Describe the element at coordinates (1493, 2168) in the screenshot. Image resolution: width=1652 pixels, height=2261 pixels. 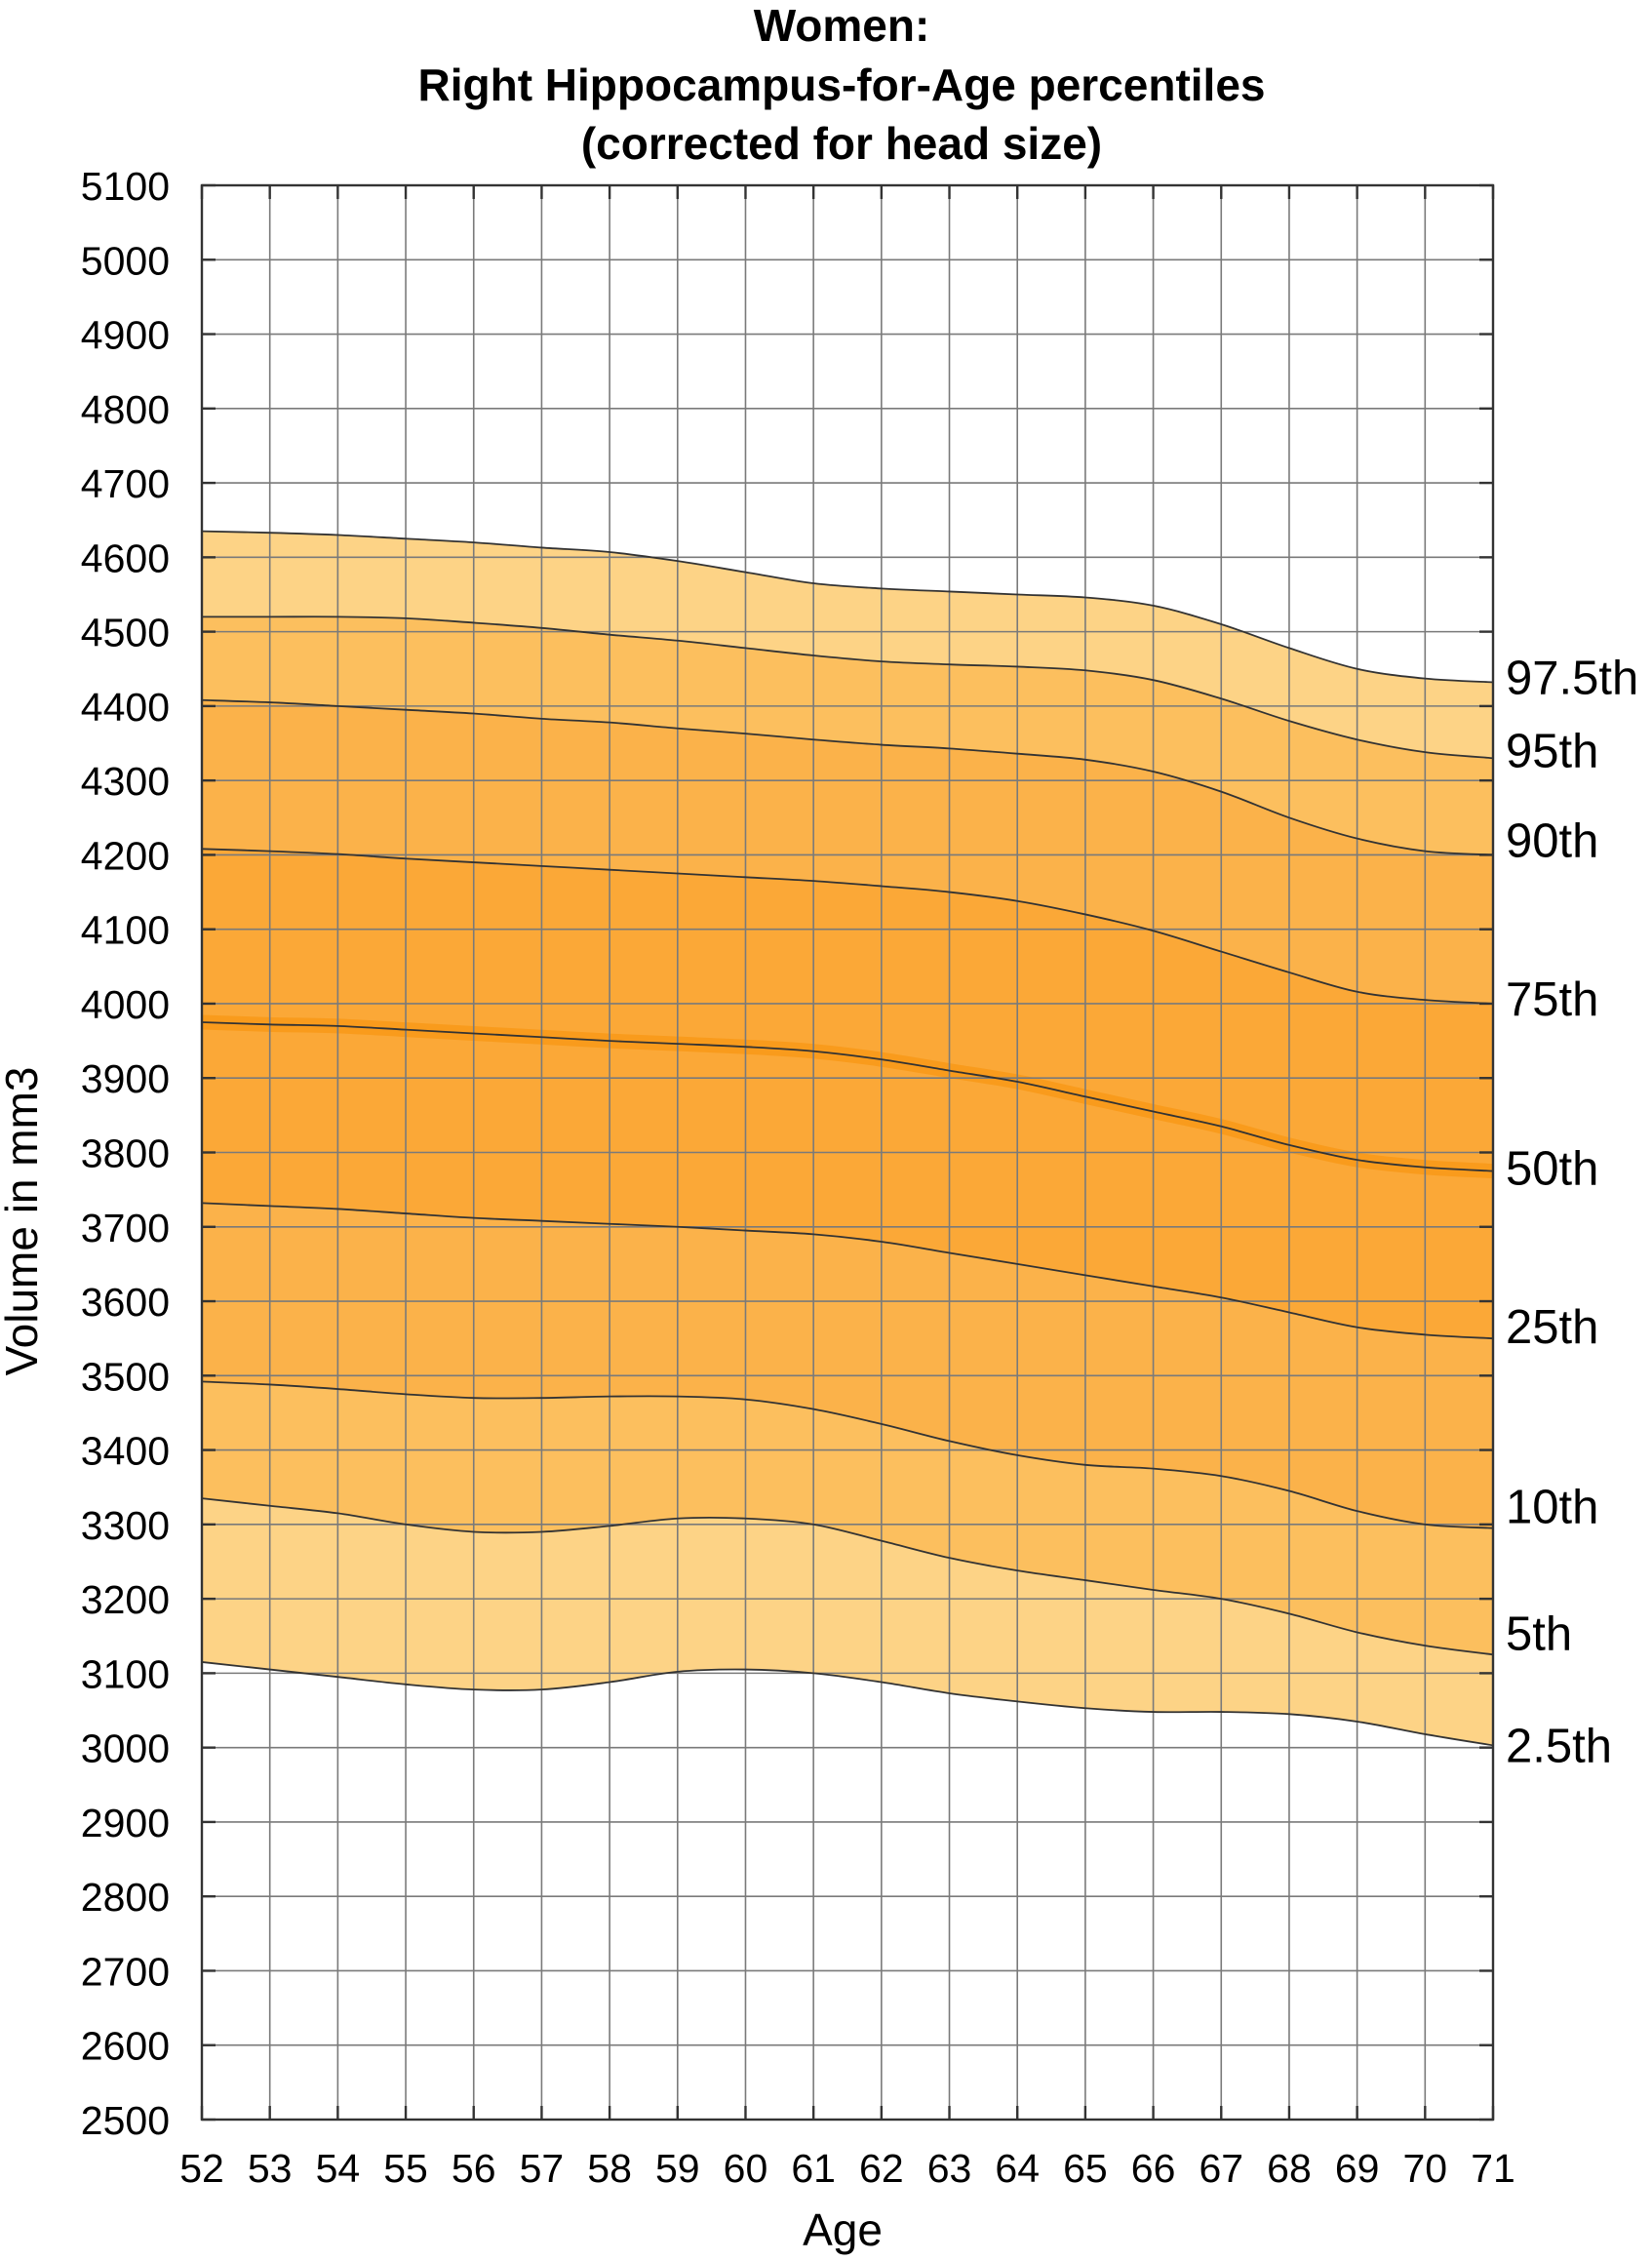
I see `x-tick-label-71: 71` at that location.